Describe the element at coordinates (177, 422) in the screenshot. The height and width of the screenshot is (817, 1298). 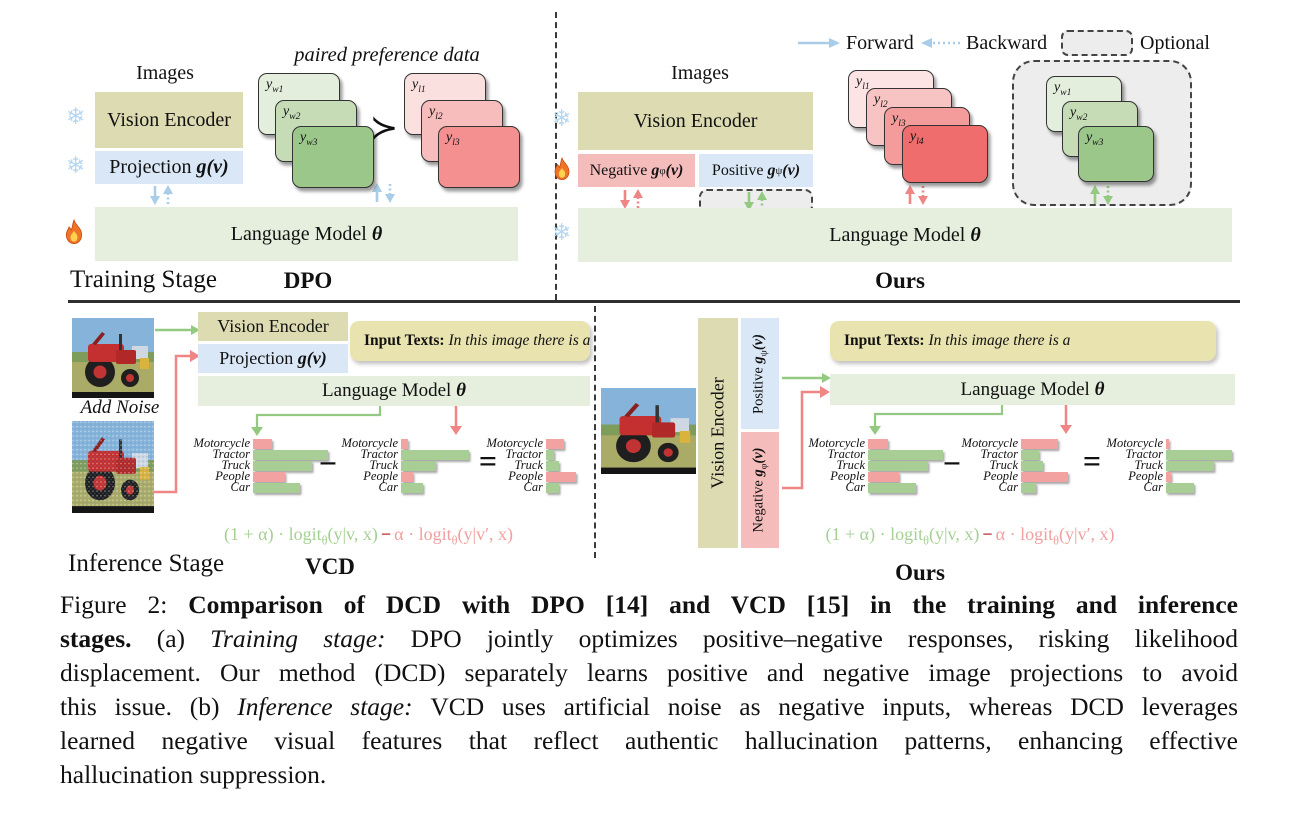
I see `noisy-image-forward-arrow` at that location.